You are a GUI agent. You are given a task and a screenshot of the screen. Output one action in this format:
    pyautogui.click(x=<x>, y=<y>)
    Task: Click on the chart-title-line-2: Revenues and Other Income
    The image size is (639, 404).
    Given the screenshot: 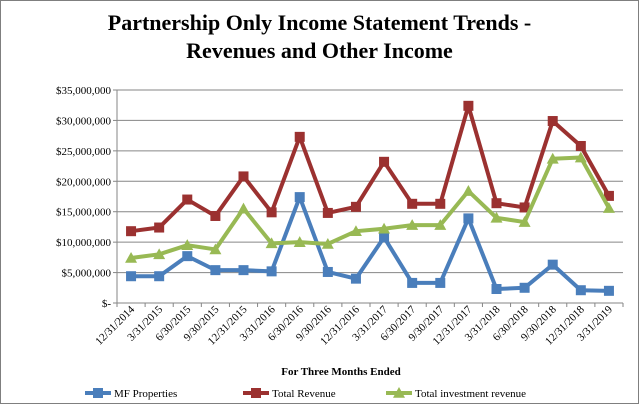 What is the action you would take?
    pyautogui.click(x=319, y=50)
    